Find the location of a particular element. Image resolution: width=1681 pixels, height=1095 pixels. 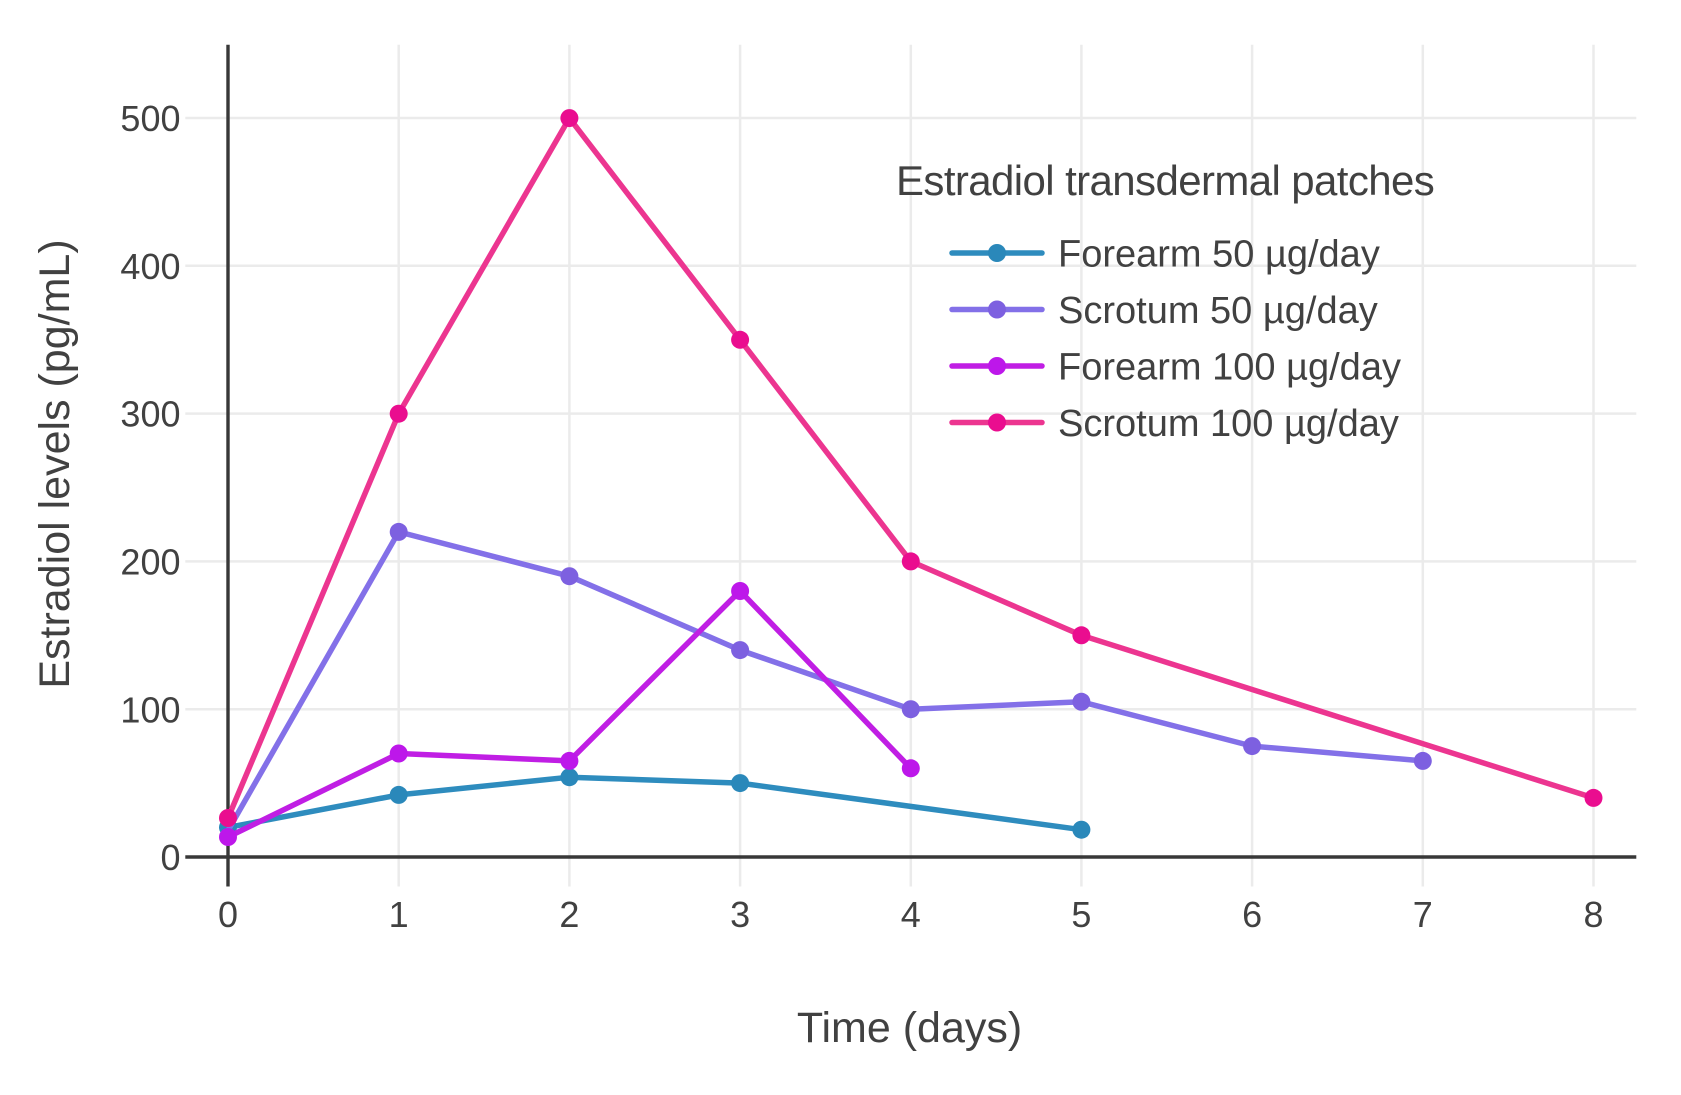

svg-text: 400 is located at coordinates (150, 266).